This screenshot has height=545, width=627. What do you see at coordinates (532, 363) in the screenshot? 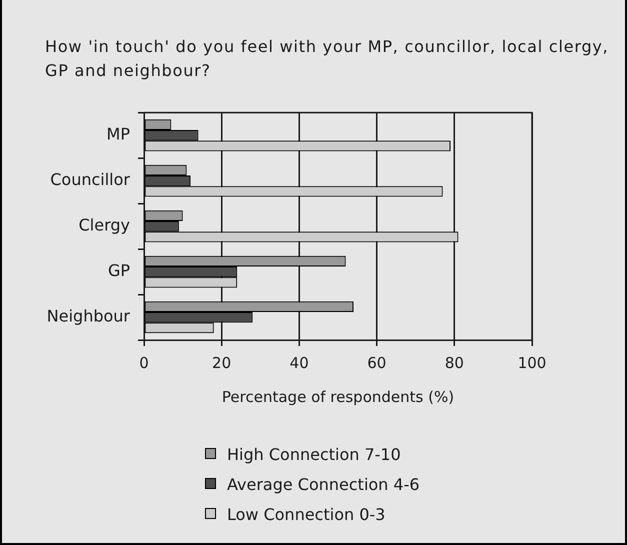
I see `x-tick-label: 100` at bounding box center [532, 363].